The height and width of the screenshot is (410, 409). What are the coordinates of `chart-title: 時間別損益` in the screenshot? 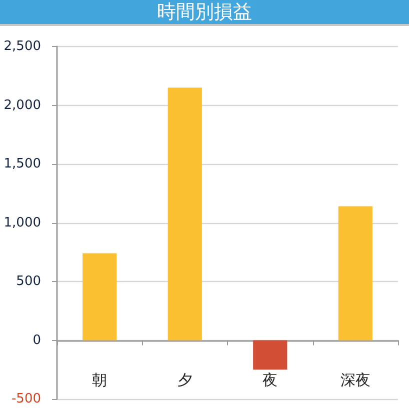 It's located at (204, 12).